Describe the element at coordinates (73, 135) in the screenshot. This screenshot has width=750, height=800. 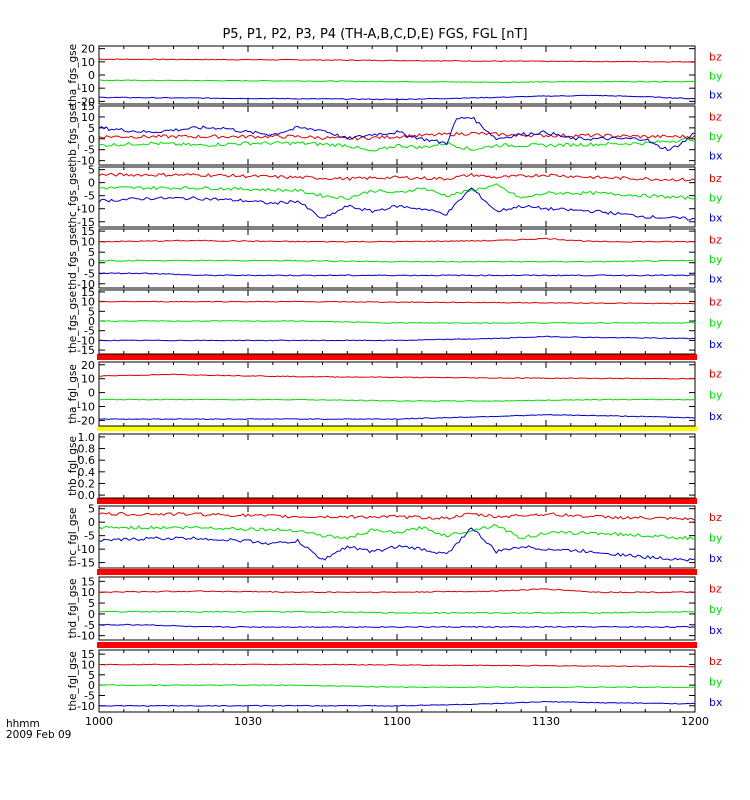
I see `y-axis-label: thb_fgs_gse` at that location.